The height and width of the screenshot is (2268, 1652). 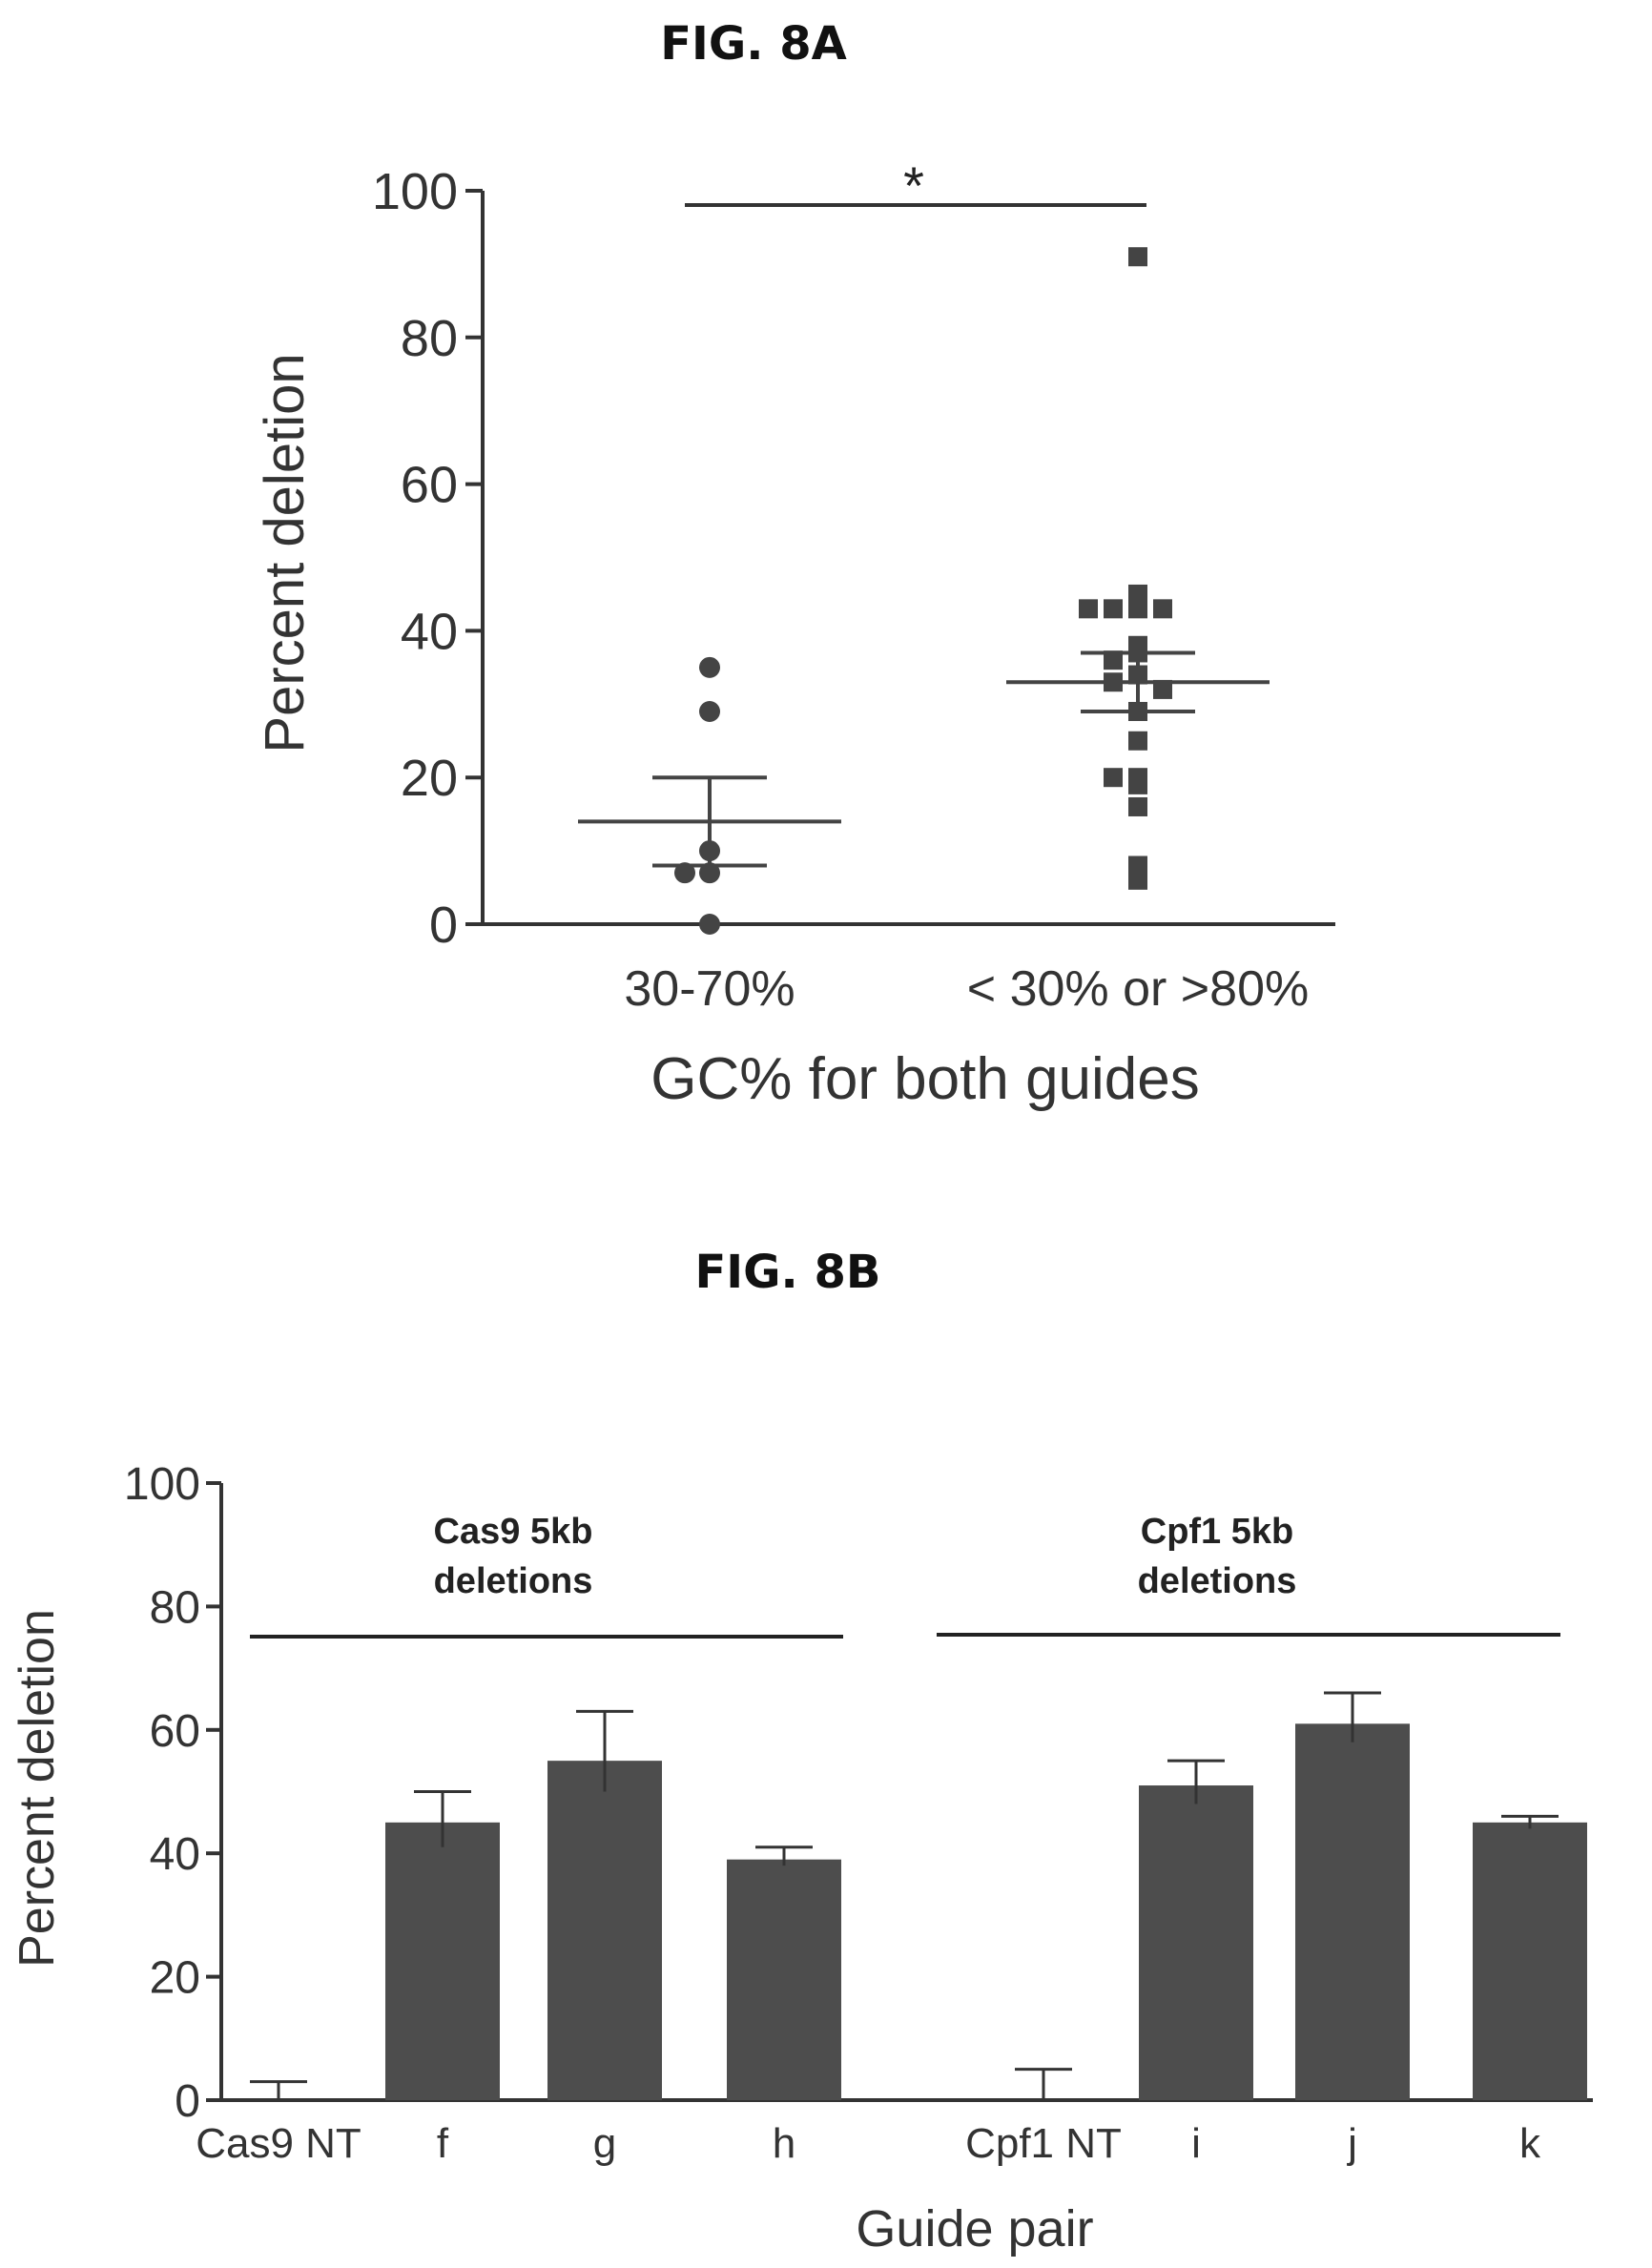 What do you see at coordinates (162, 1484) in the screenshot?
I see `fig-8b-y-tick-label: 100` at bounding box center [162, 1484].